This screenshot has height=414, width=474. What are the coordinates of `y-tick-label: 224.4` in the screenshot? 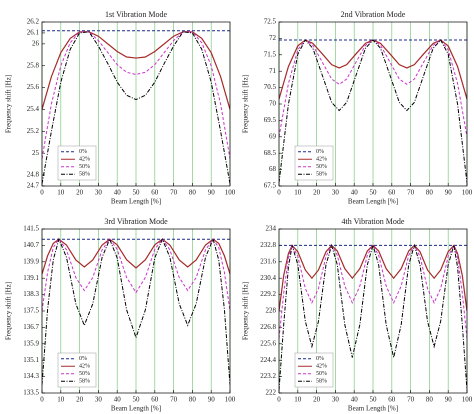 It's located at (268, 360).